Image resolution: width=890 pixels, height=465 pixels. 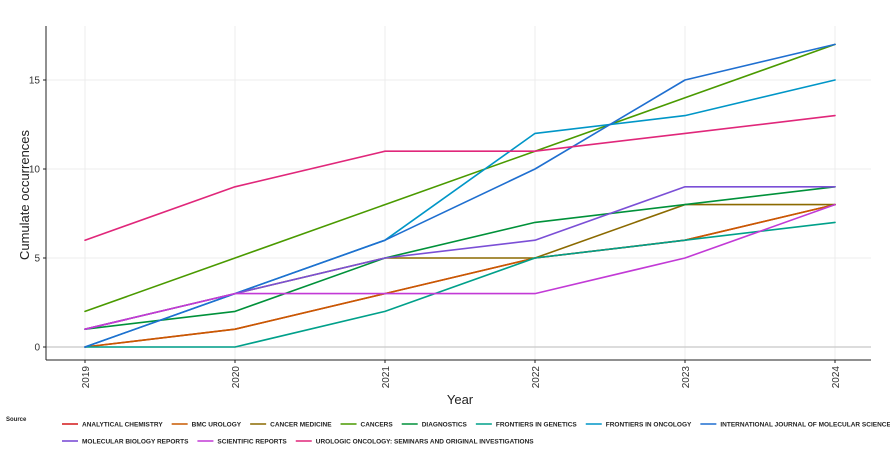 I want to click on legend-title: Source, so click(x=16, y=420).